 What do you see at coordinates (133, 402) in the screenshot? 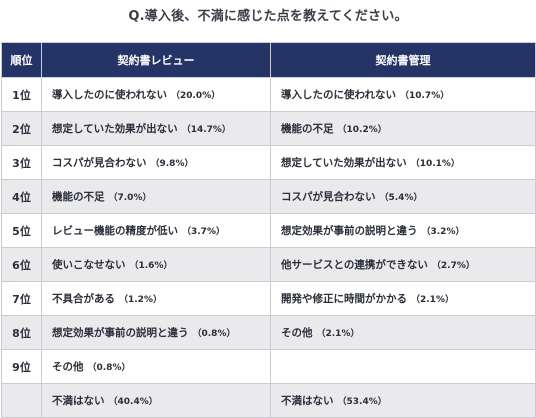
I see `reason-percentage: （40.4%）` at bounding box center [133, 402].